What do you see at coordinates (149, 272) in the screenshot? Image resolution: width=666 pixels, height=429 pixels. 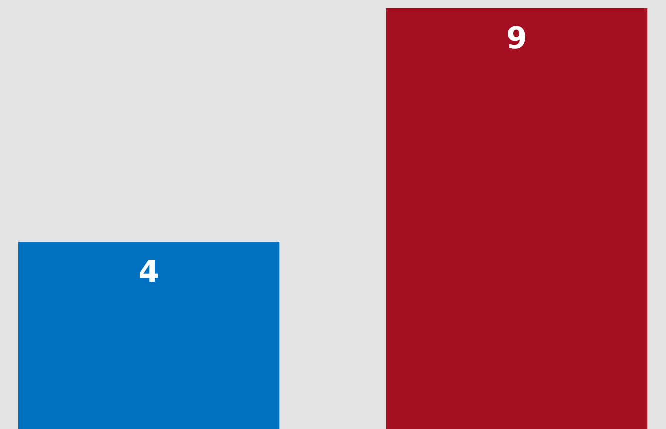 I see `data-label: 4` at bounding box center [149, 272].